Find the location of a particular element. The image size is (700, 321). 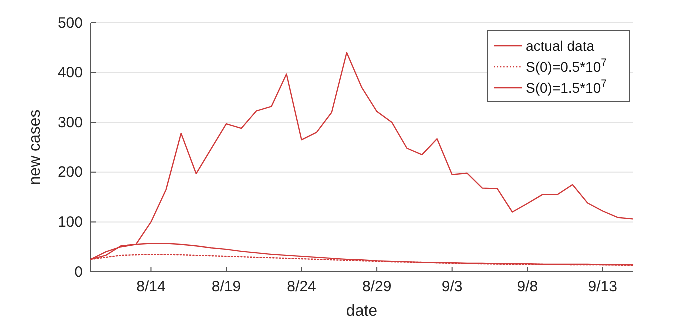

y-tick-label: 100 is located at coordinates (70, 222).